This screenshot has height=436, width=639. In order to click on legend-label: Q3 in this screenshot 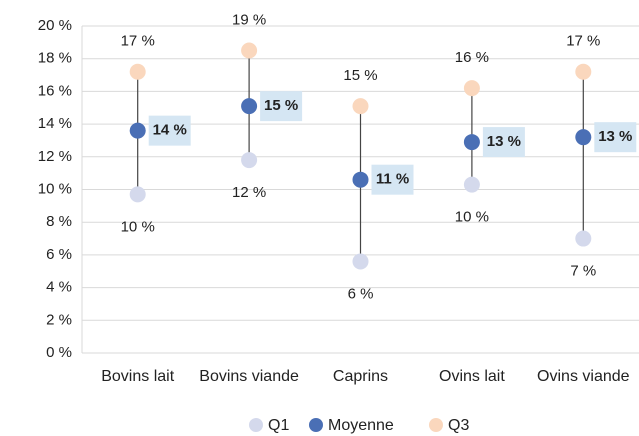, I will do `click(458, 425)`.